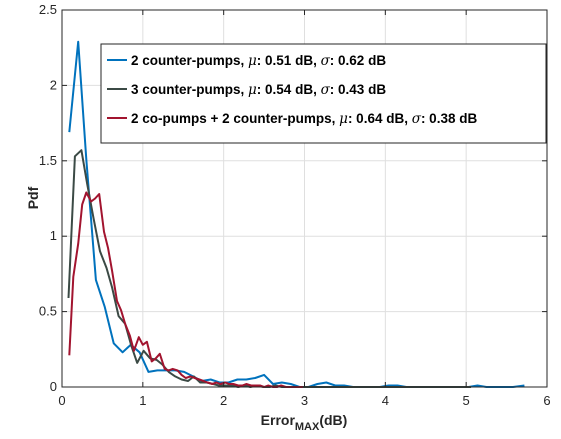 The height and width of the screenshot is (439, 561). Describe the element at coordinates (48, 311) in the screenshot. I see `y-tick-label: 0.5` at that location.